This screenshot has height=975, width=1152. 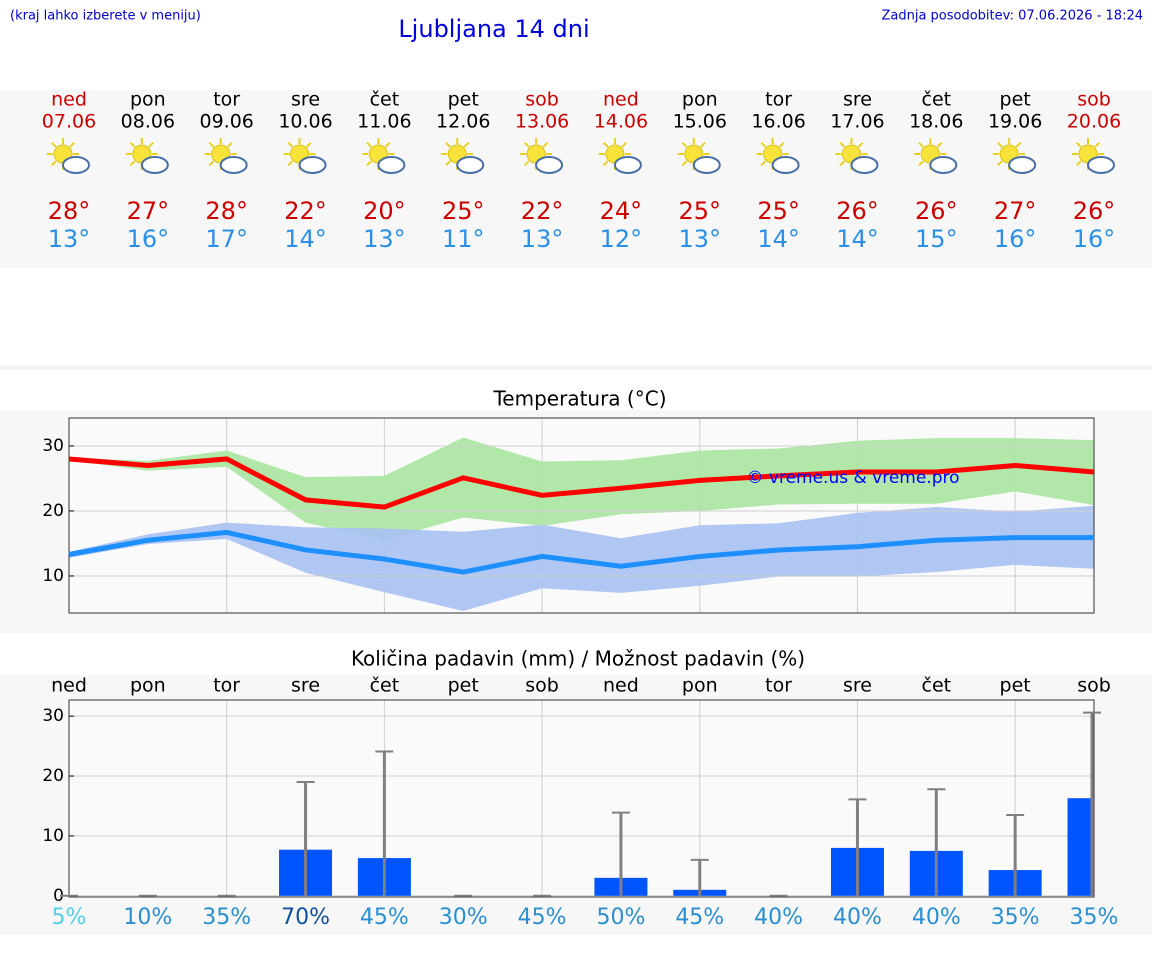 I want to click on precip-probability: 35%, so click(x=1094, y=917).